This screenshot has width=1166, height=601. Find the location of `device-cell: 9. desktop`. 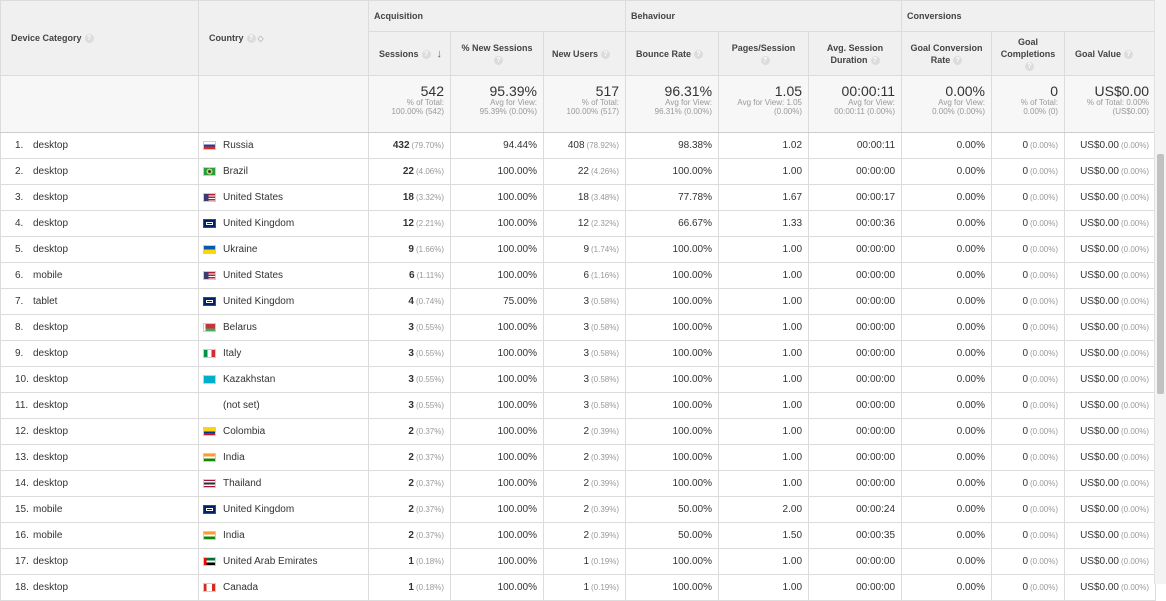

device-cell: 9. desktop is located at coordinates (99, 353).